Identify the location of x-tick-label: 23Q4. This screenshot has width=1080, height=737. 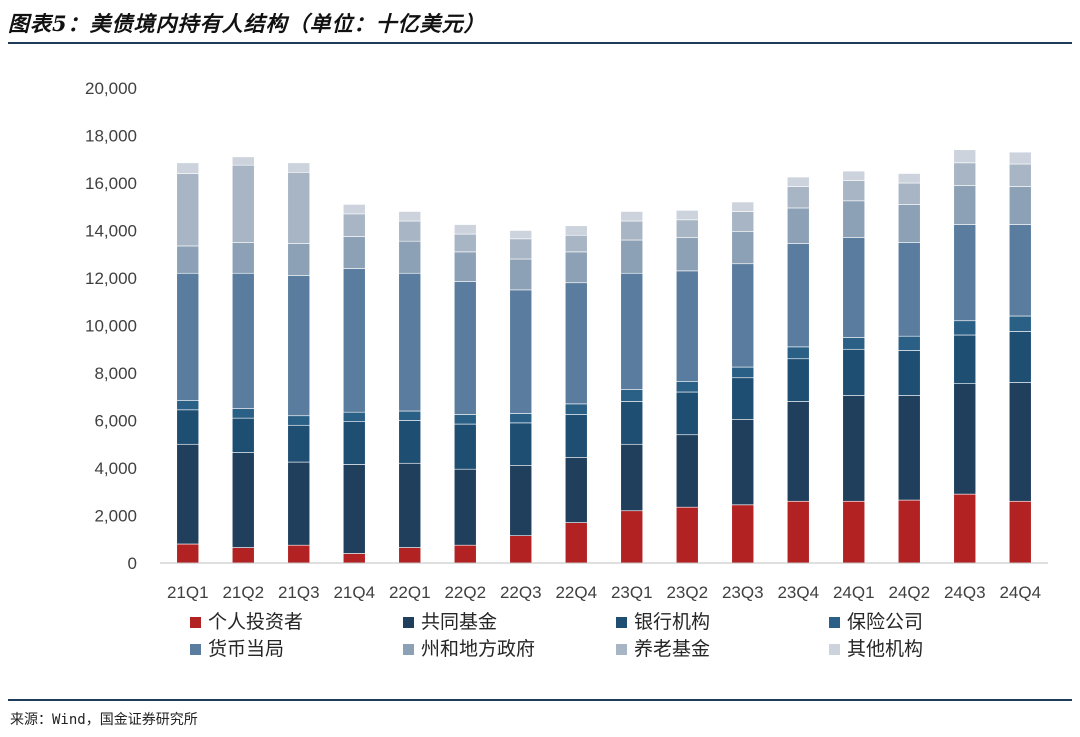
(798, 592).